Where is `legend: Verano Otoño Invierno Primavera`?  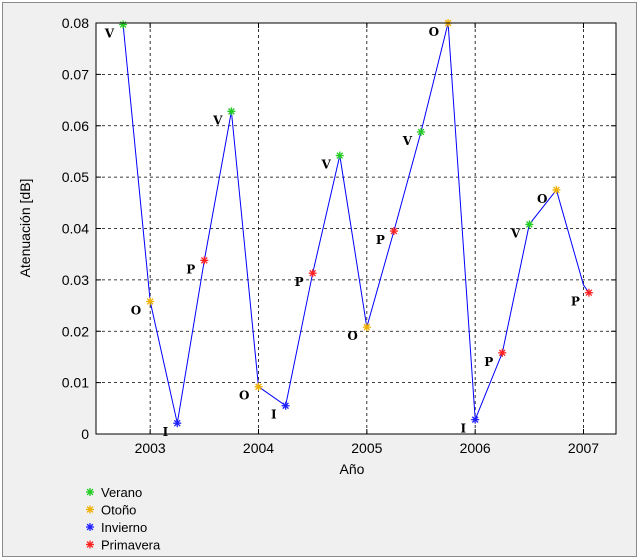 legend: Verano Otoño Invierno Primavera is located at coordinates (123, 519).